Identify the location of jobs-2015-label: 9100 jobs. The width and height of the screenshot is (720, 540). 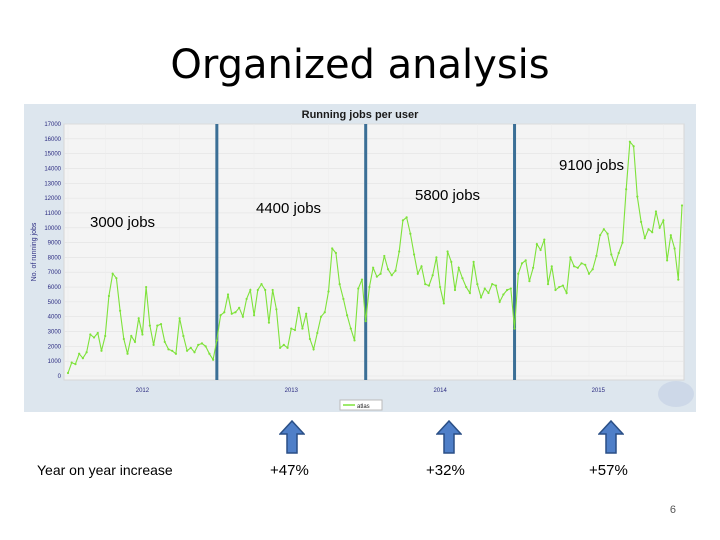
(592, 165).